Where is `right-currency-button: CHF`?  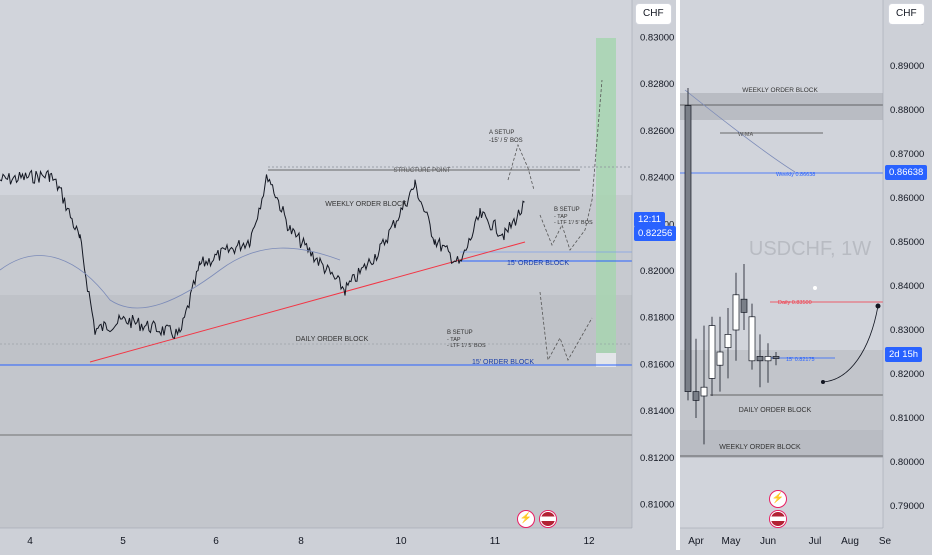
right-currency-button: CHF is located at coordinates (906, 14).